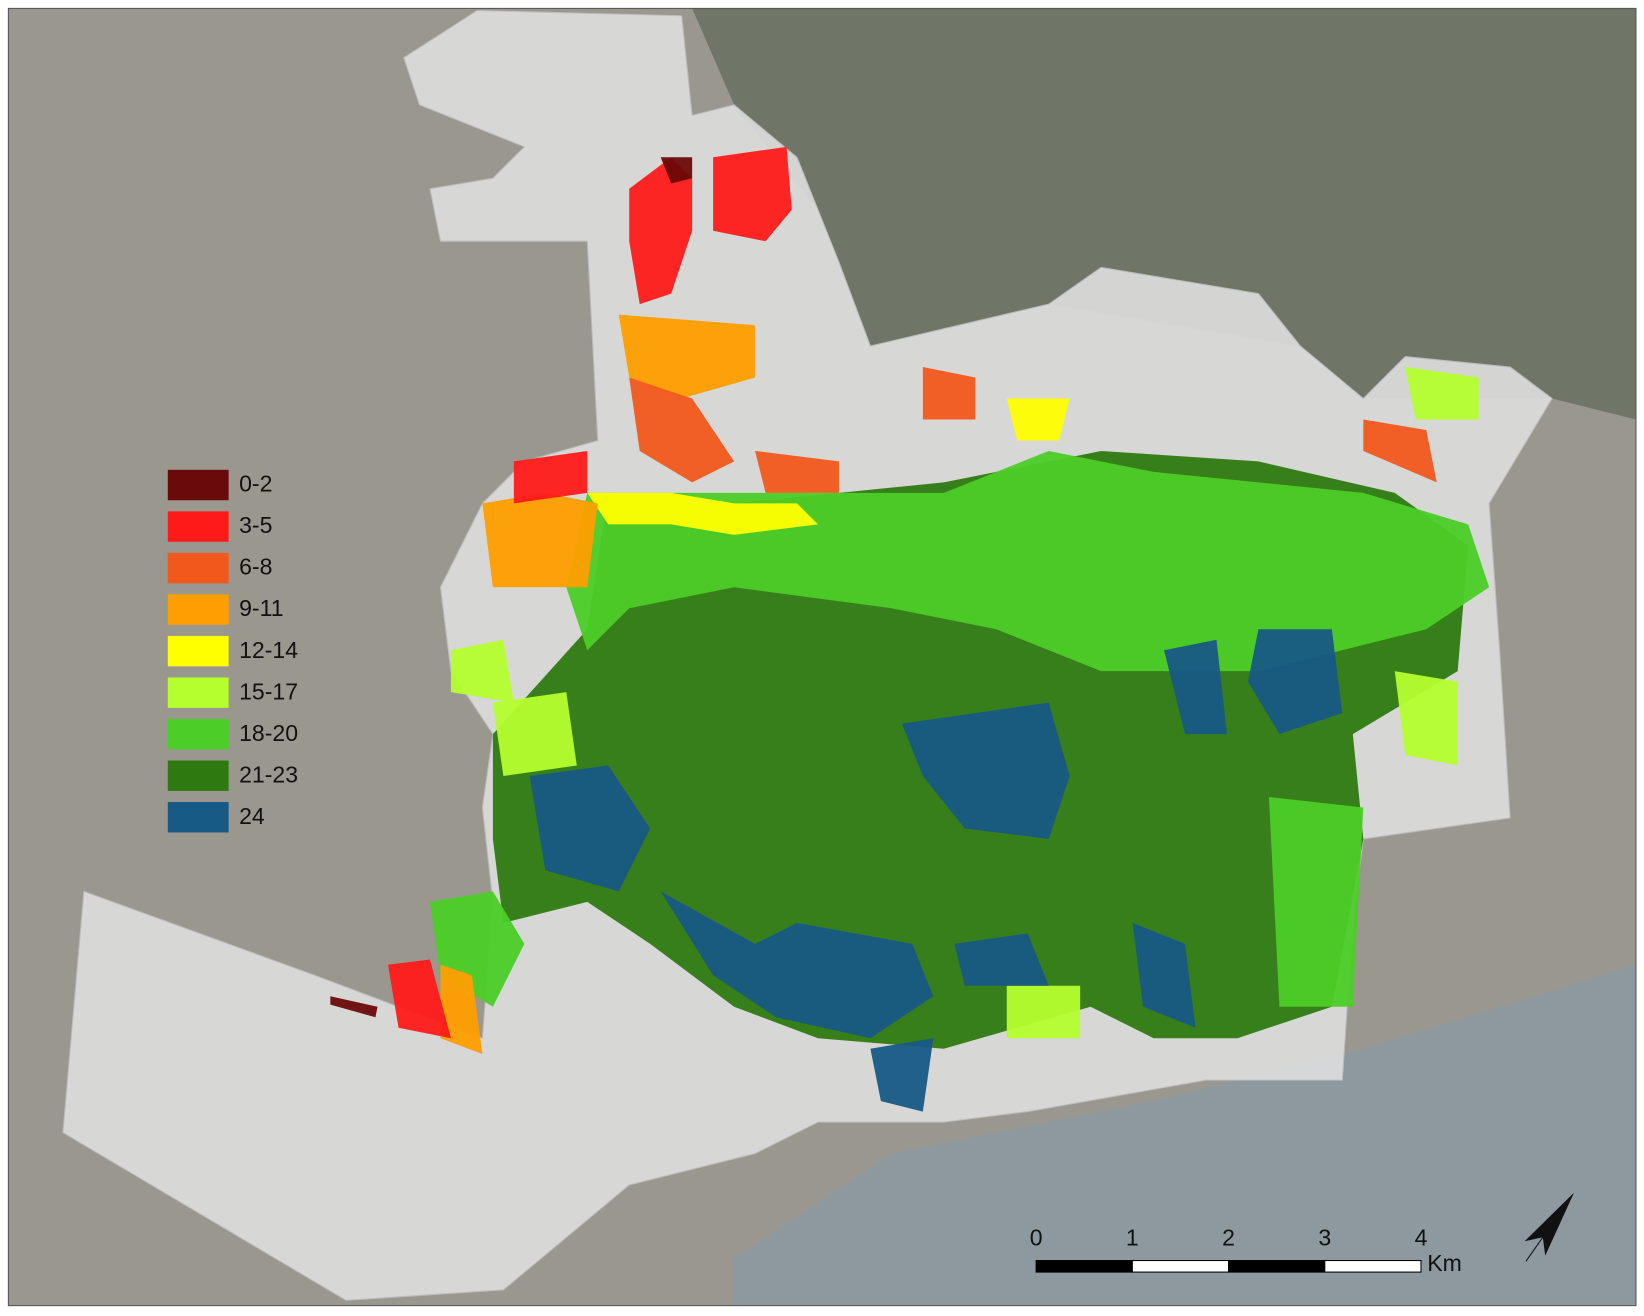 The image size is (1644, 1316). I want to click on legend-label: 3-5, so click(255, 525).